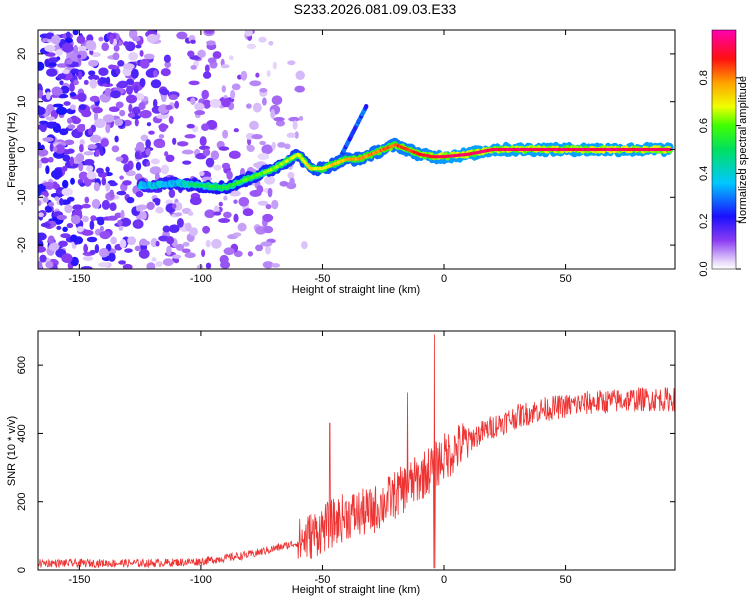  Describe the element at coordinates (356, 590) in the screenshot. I see `snr-x-axis-label: Height of straight line (km)` at that location.